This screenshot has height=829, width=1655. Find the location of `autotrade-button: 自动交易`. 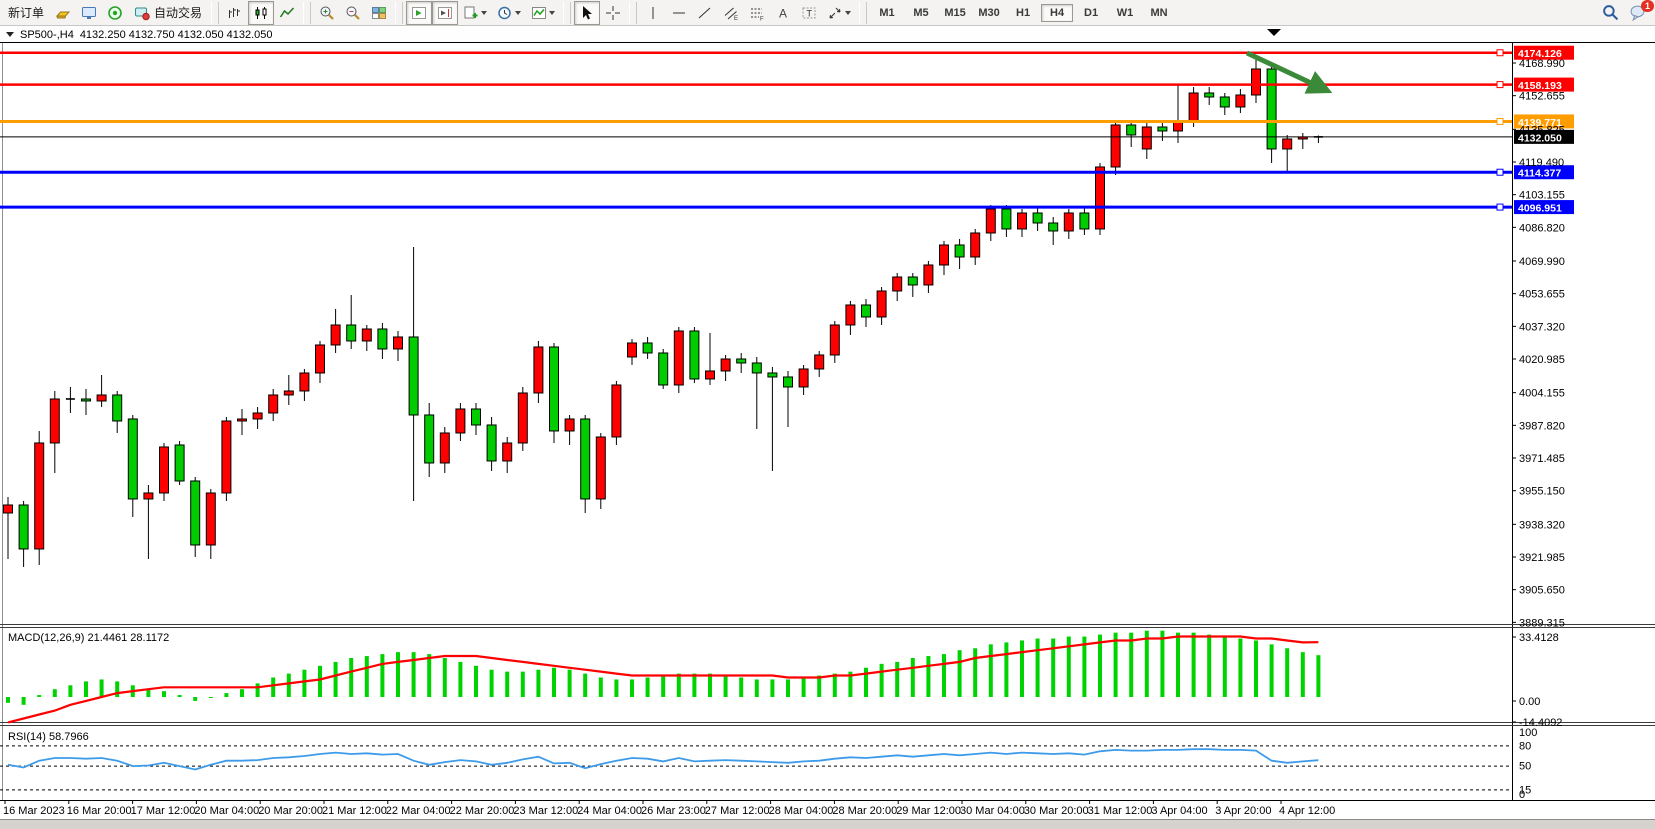

autotrade-button: 自动交易 is located at coordinates (168, 13).